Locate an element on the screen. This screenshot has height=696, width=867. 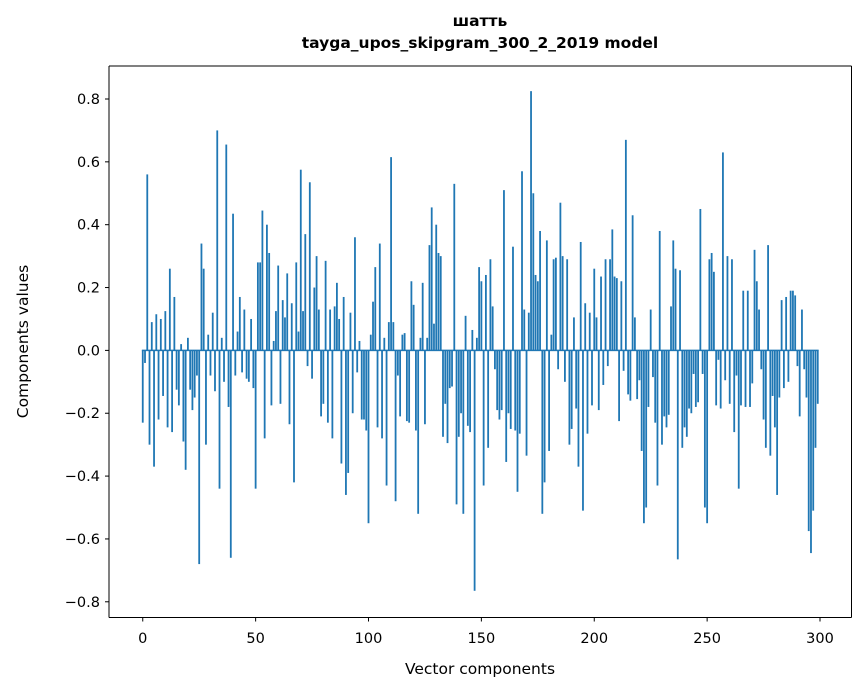
chart-title-line2: tayga_upos_skipgram_300_2_2019 model is located at coordinates (480, 43).